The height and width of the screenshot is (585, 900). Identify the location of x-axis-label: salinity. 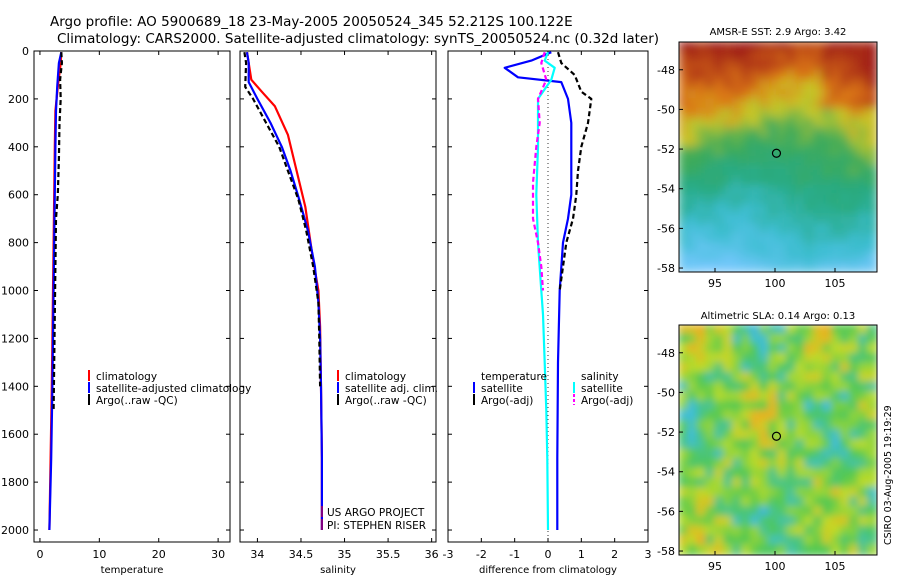
(338, 570).